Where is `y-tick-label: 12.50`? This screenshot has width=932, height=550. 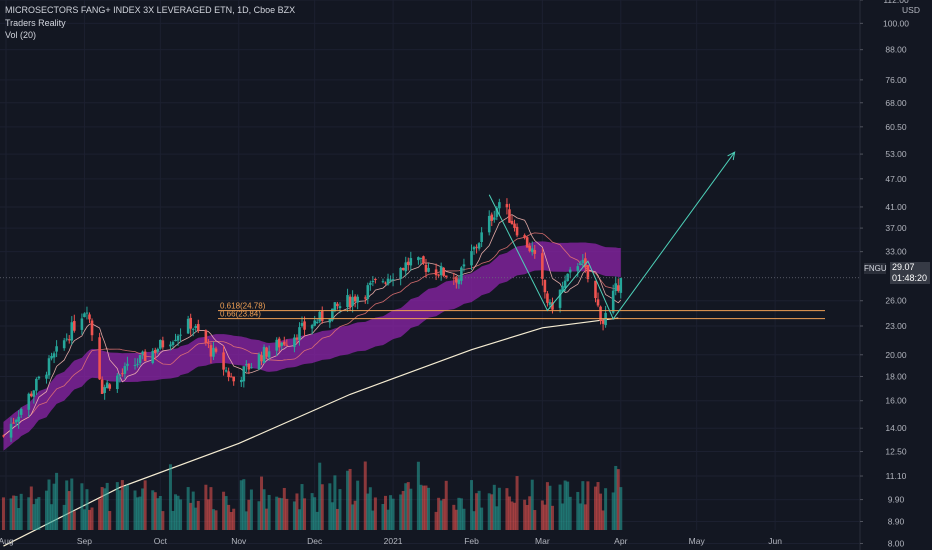 y-tick-label: 12.50 is located at coordinates (896, 452).